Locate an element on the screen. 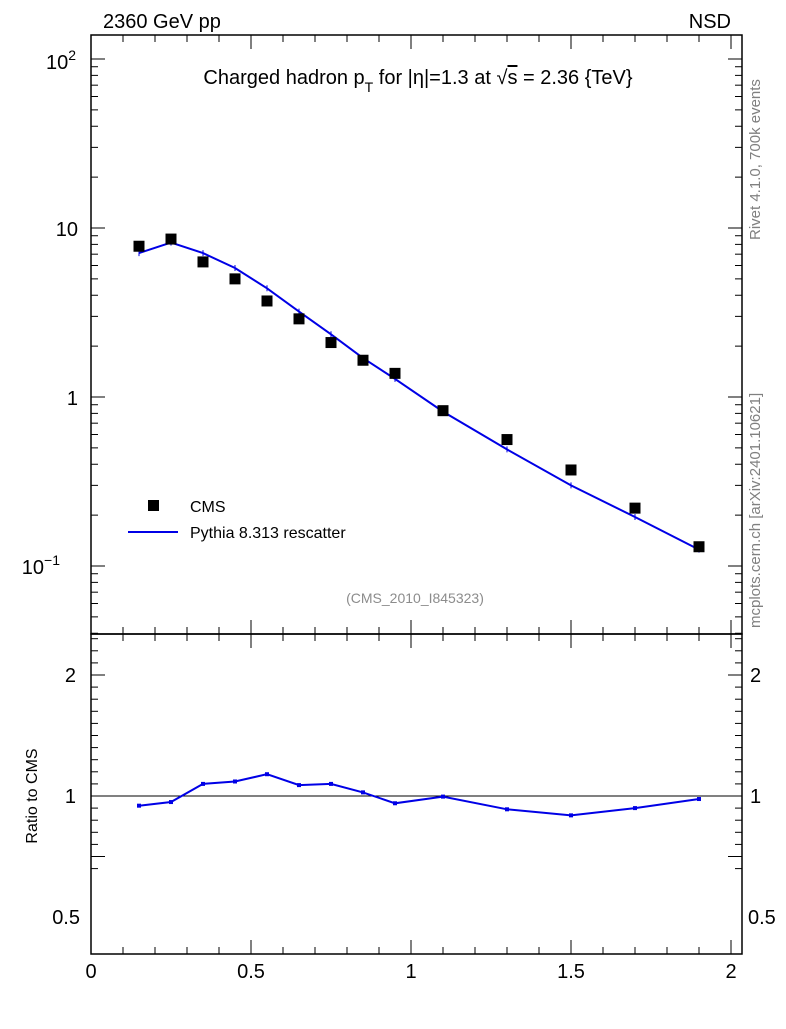 The image size is (786, 1029). ratio-y-tick-label-1: 1 is located at coordinates (70, 797).